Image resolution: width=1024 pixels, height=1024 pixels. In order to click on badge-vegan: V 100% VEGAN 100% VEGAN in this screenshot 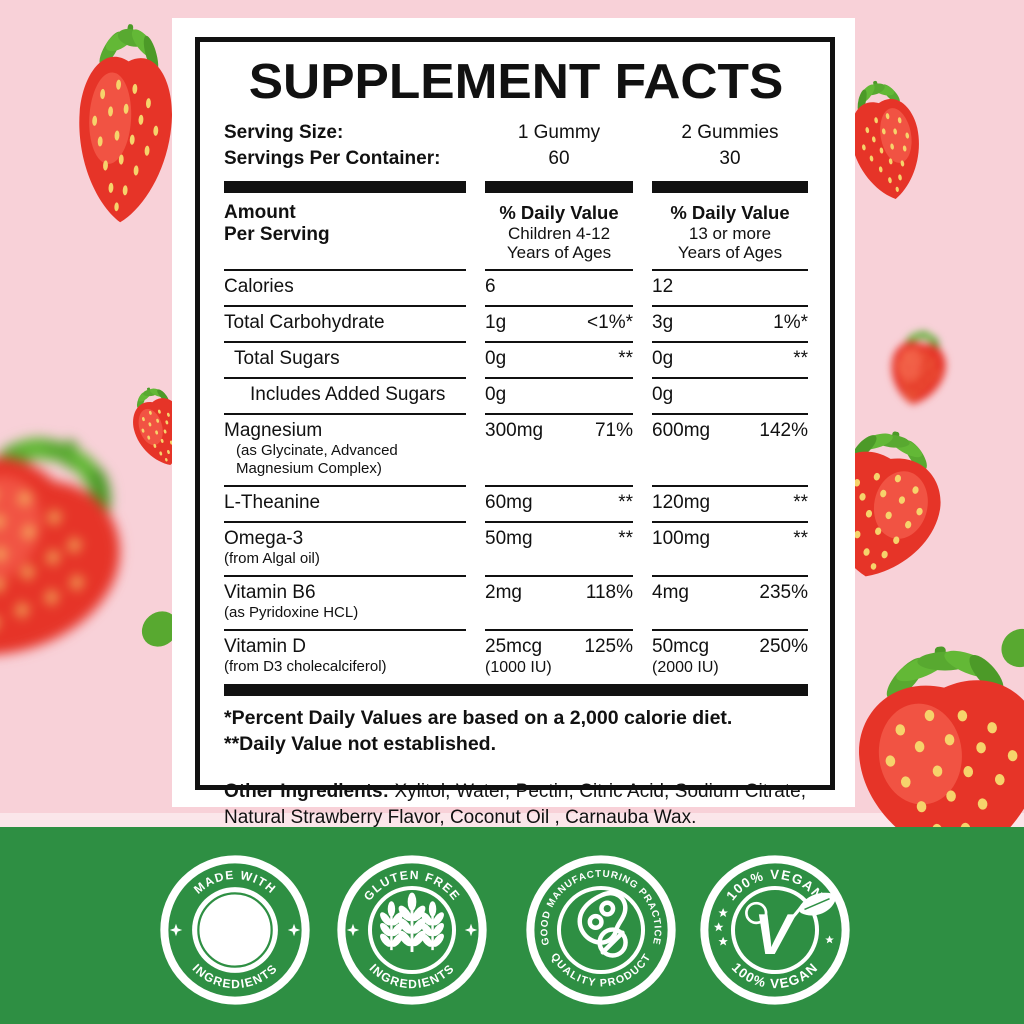, I will do `click(775, 930)`.